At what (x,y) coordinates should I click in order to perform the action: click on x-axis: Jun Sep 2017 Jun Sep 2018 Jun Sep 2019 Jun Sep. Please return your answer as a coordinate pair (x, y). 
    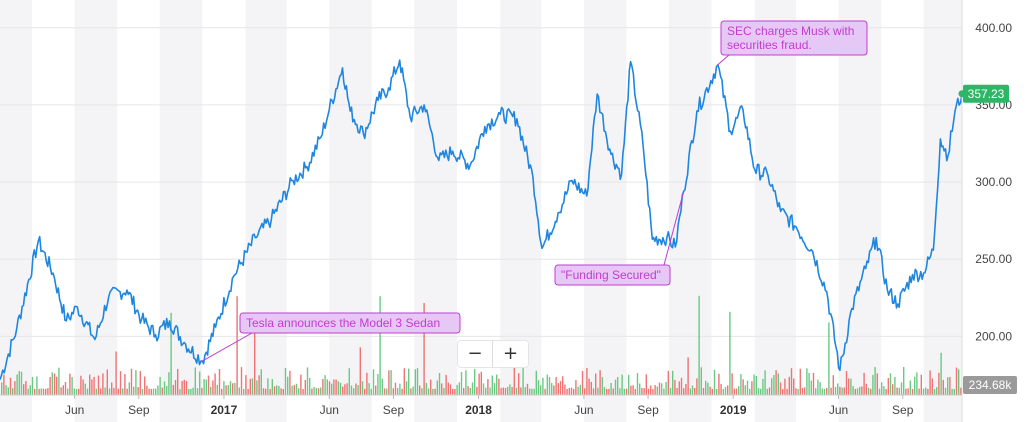
    Looking at the image, I should click on (481, 405).